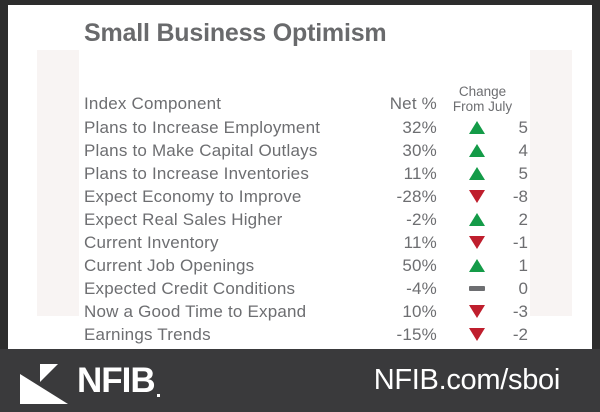 The width and height of the screenshot is (600, 412). I want to click on net-percent-value: 32%, so click(419, 127).